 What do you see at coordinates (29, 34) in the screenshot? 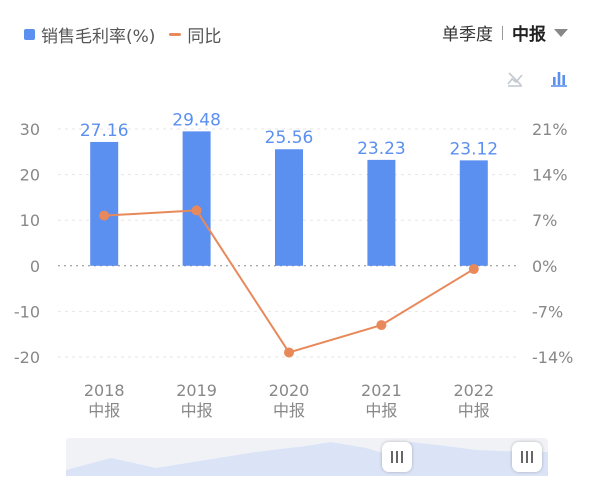
I see `legend-bar-swatch` at bounding box center [29, 34].